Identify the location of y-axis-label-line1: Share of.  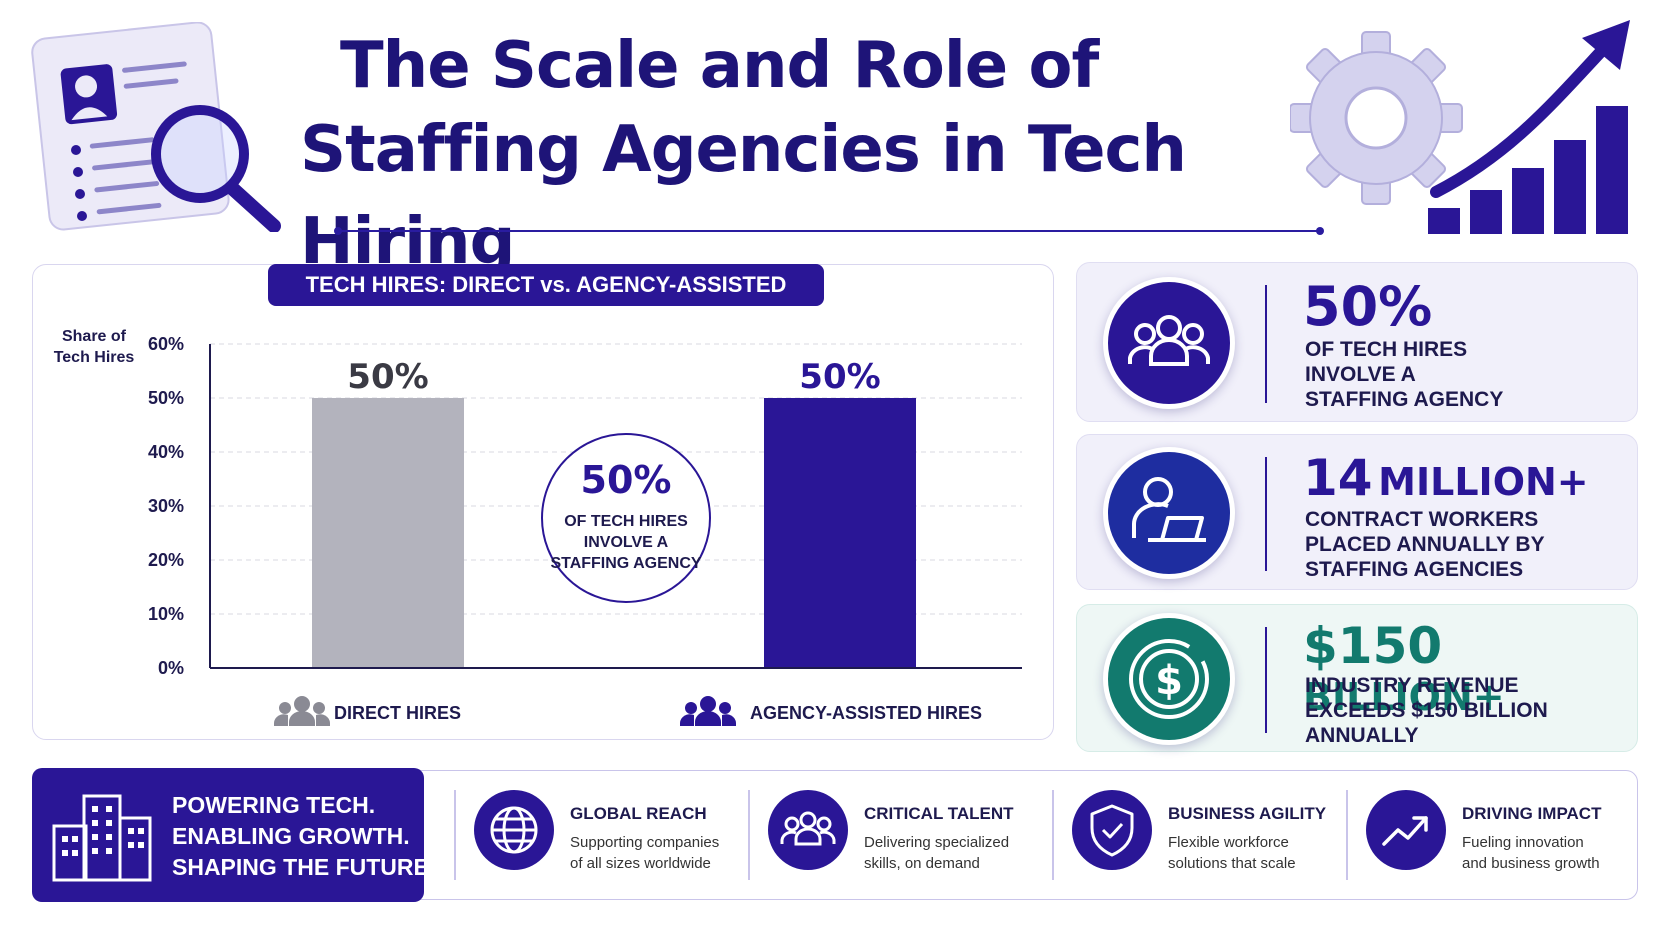
(94, 336).